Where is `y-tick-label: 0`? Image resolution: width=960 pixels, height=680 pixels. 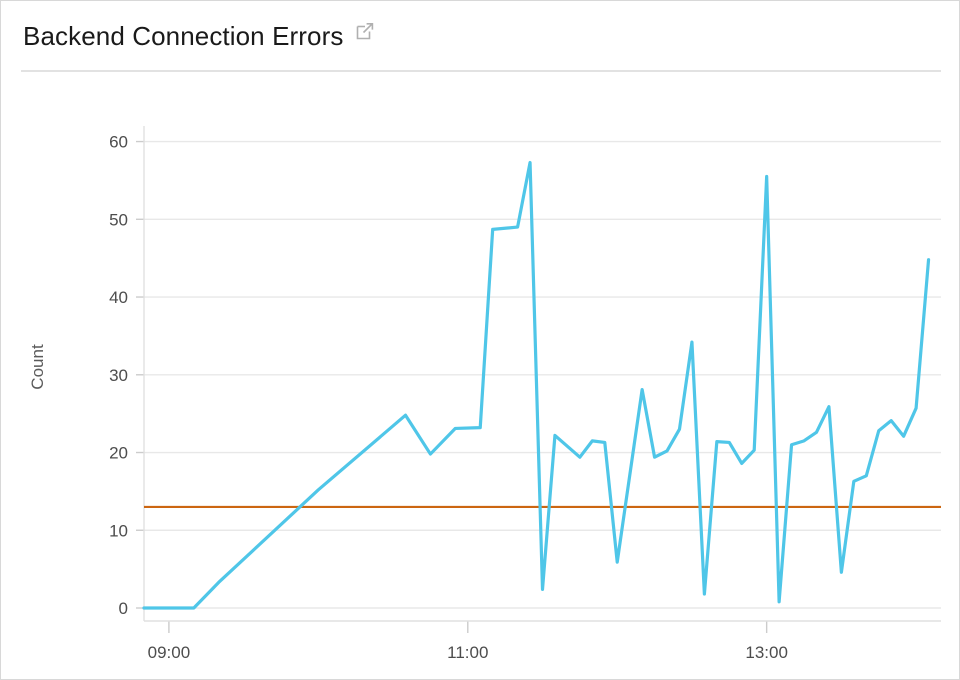 y-tick-label: 0 is located at coordinates (123, 608).